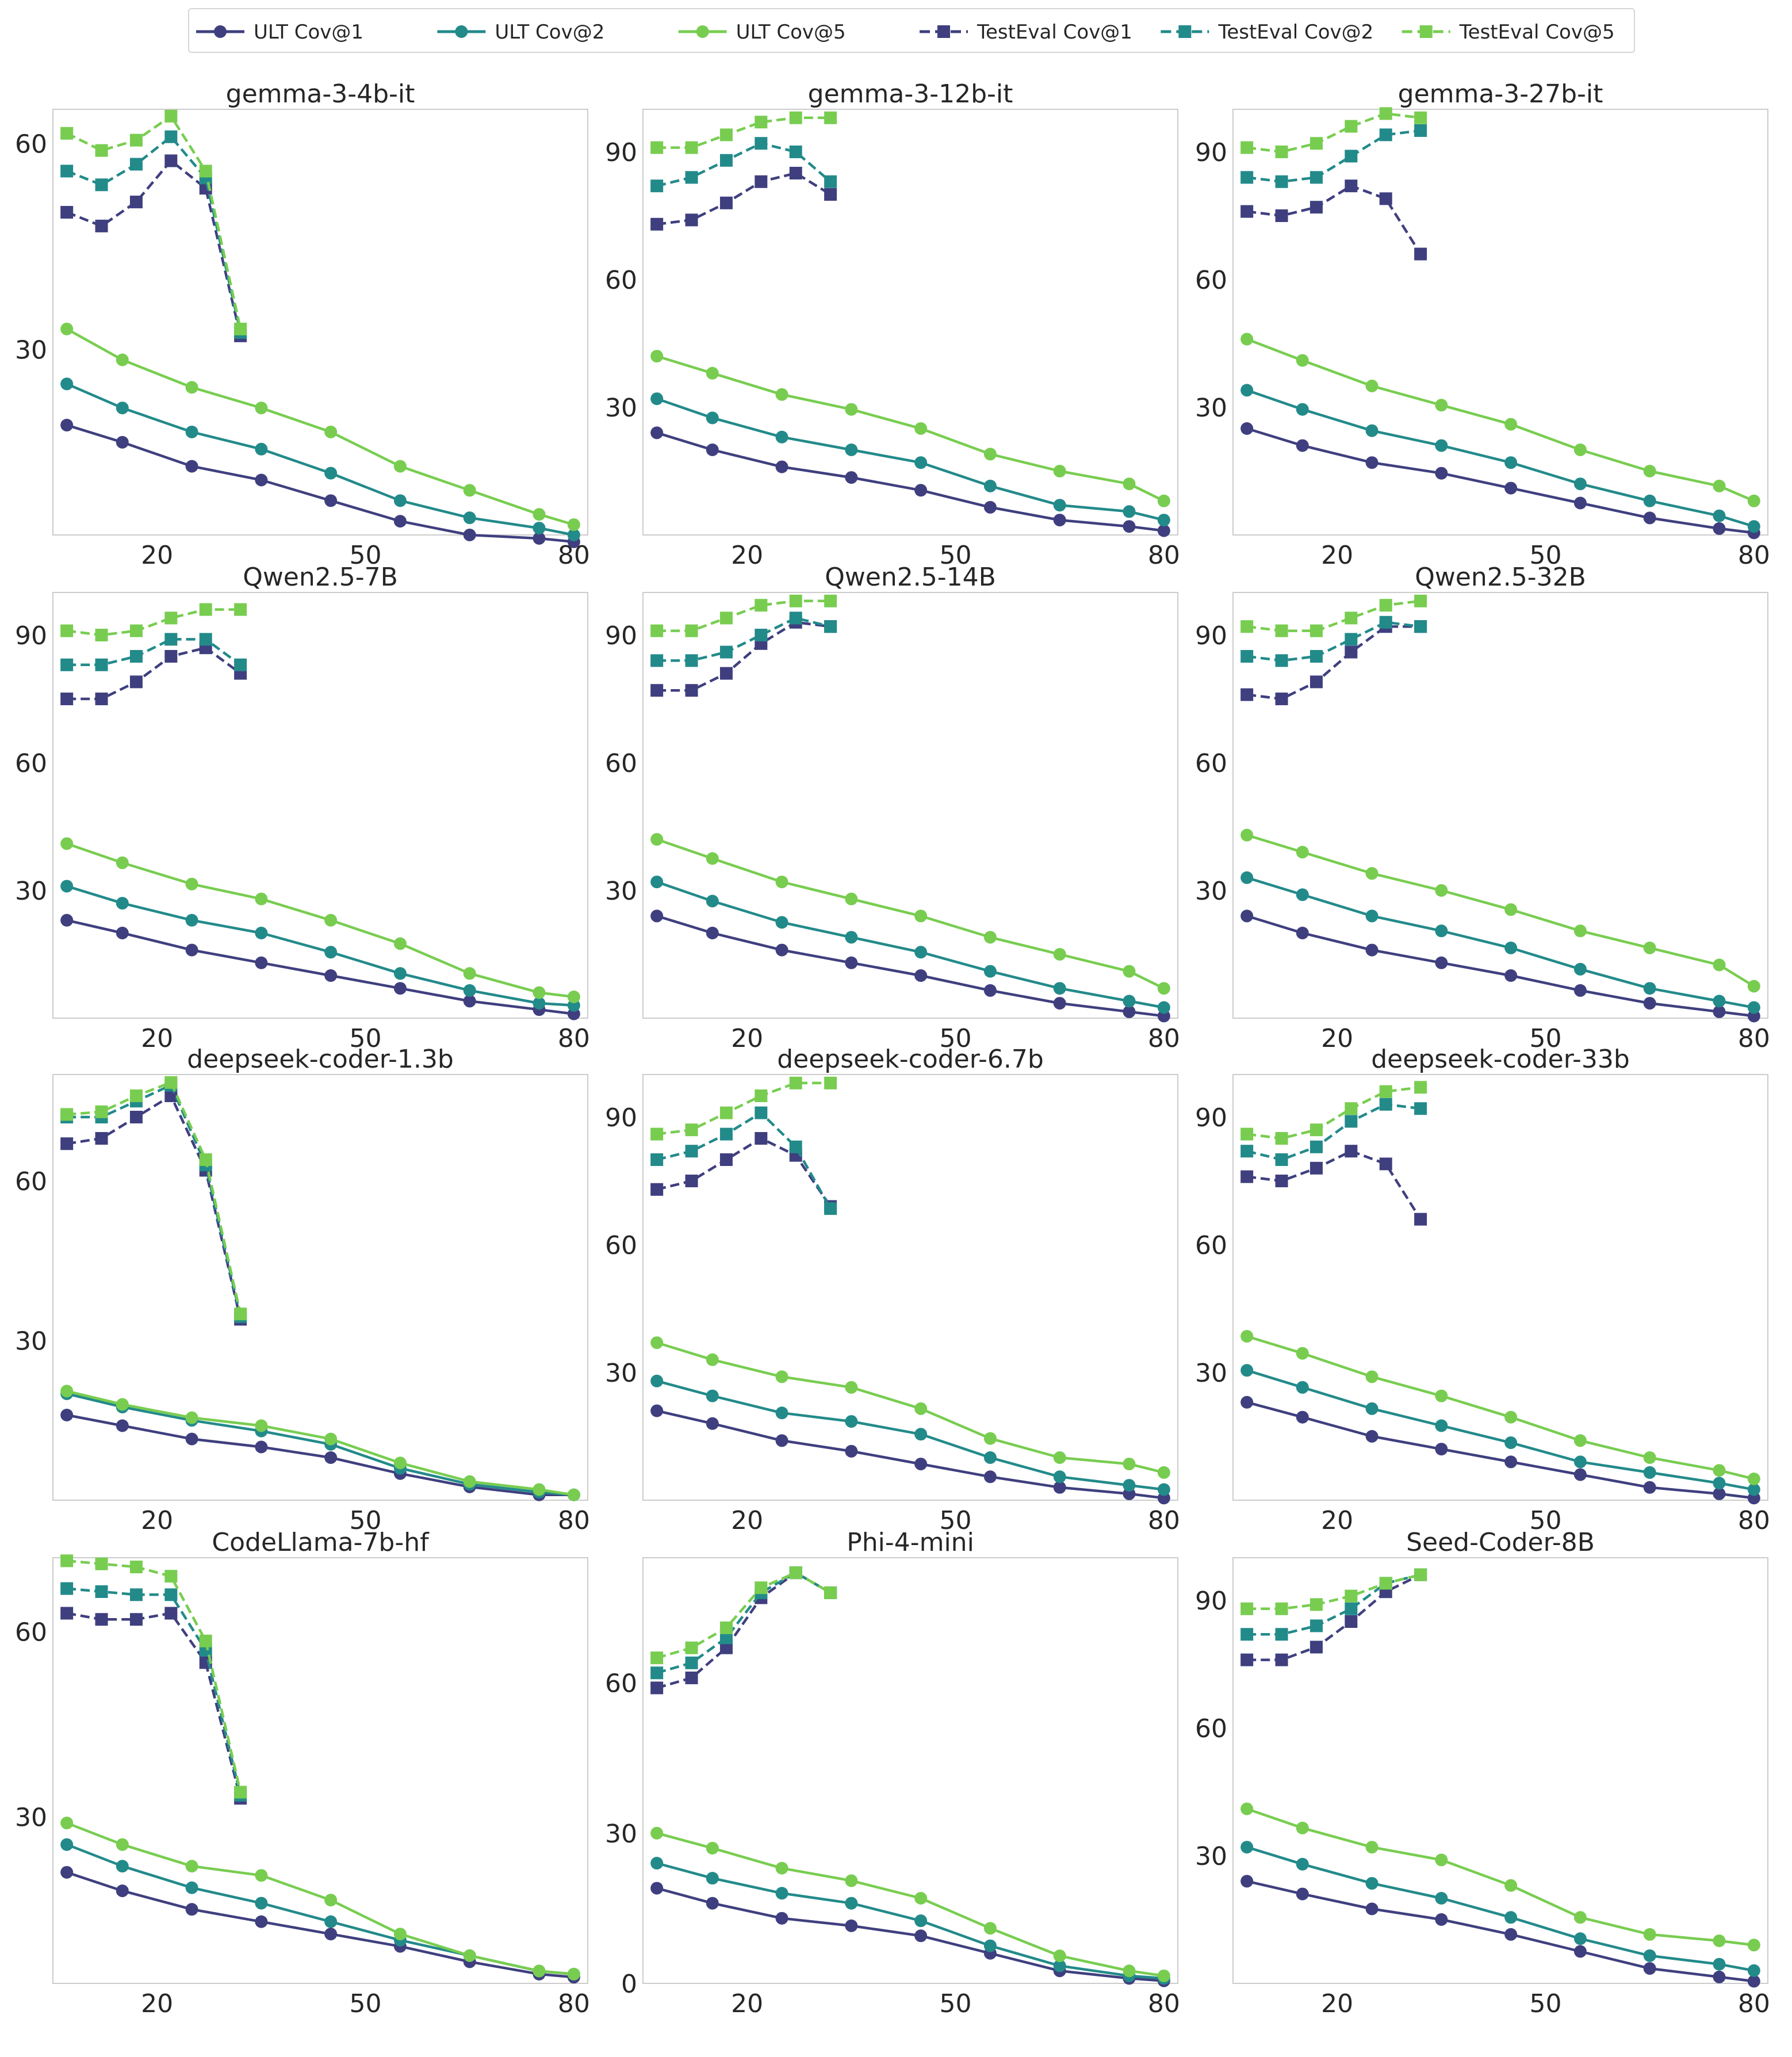 The width and height of the screenshot is (1792, 2057). What do you see at coordinates (302, 808) in the screenshot?
I see `panel-qwen2-5-7b: Qwen2.5-7B 20 50 80 30 60 90` at bounding box center [302, 808].